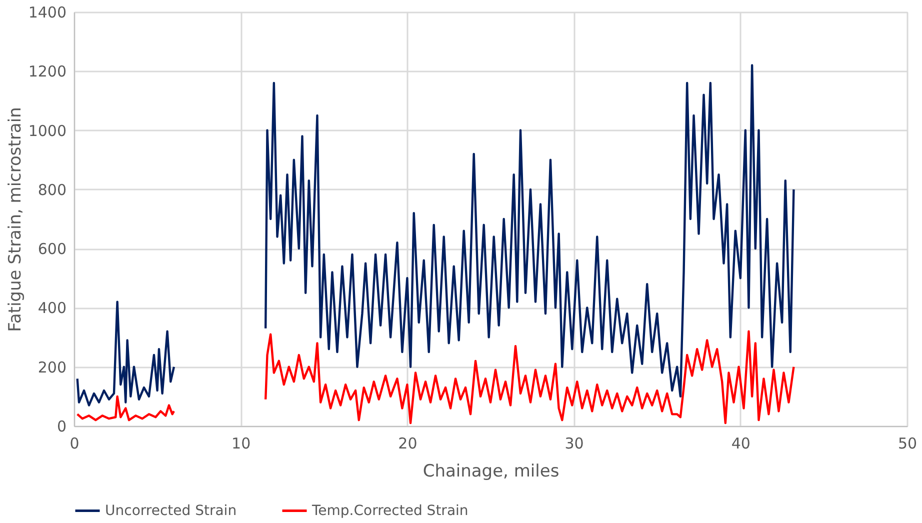 The width and height of the screenshot is (922, 523). Describe the element at coordinates (47, 131) in the screenshot. I see `y-tick-label: 1000` at that location.